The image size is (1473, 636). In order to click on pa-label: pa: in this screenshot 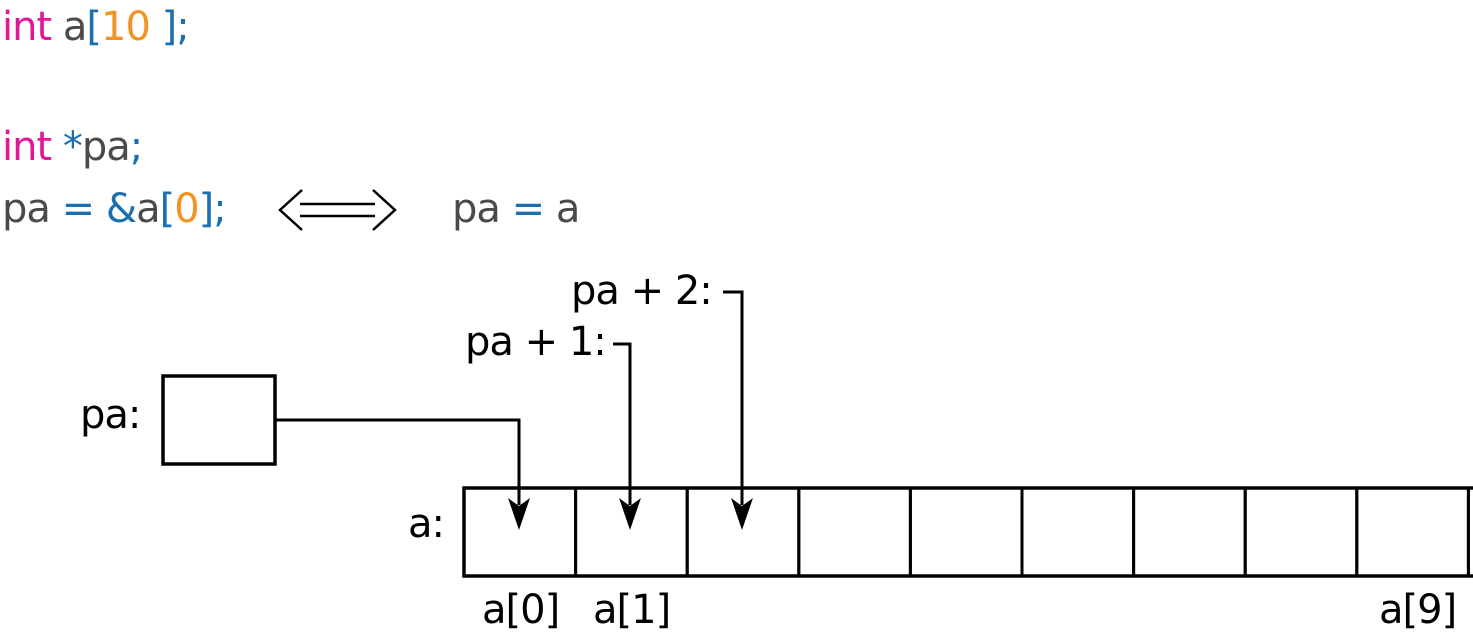, I will do `click(110, 415)`.